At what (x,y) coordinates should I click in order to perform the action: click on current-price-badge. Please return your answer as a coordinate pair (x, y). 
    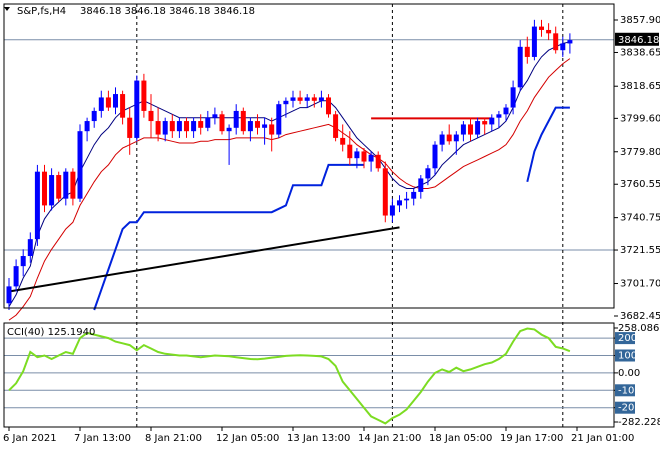
    Looking at the image, I should click on (637, 39).